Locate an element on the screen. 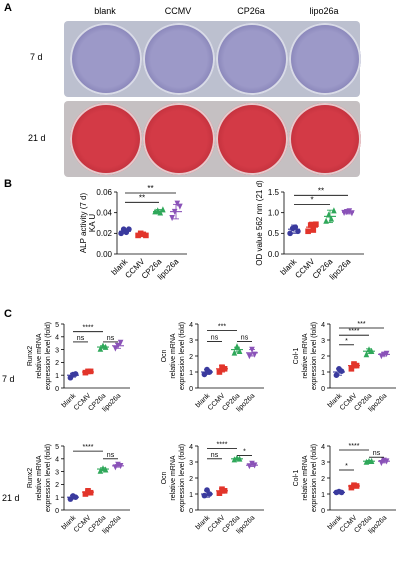  column-label-cp26a: CP26a is located at coordinates (251, 11).